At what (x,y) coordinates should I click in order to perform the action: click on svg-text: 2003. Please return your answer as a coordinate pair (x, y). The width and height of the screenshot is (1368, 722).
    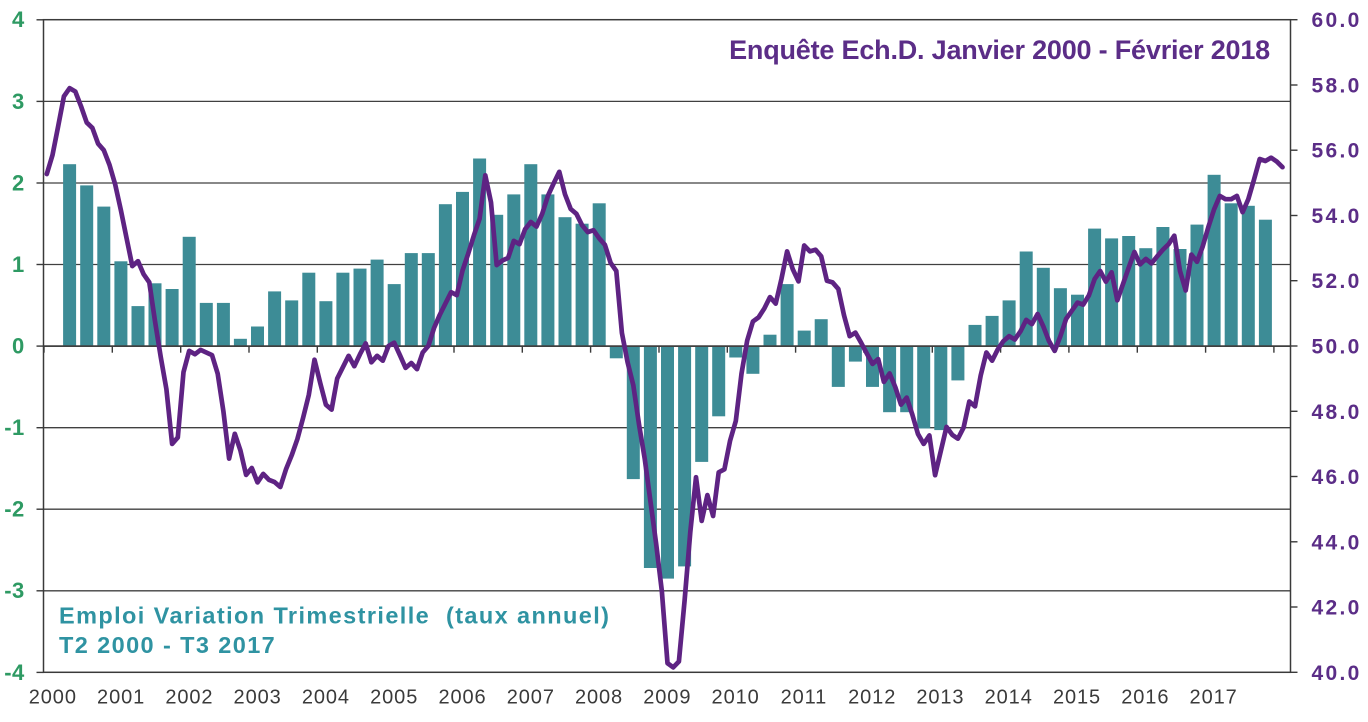
    Looking at the image, I should click on (258, 698).